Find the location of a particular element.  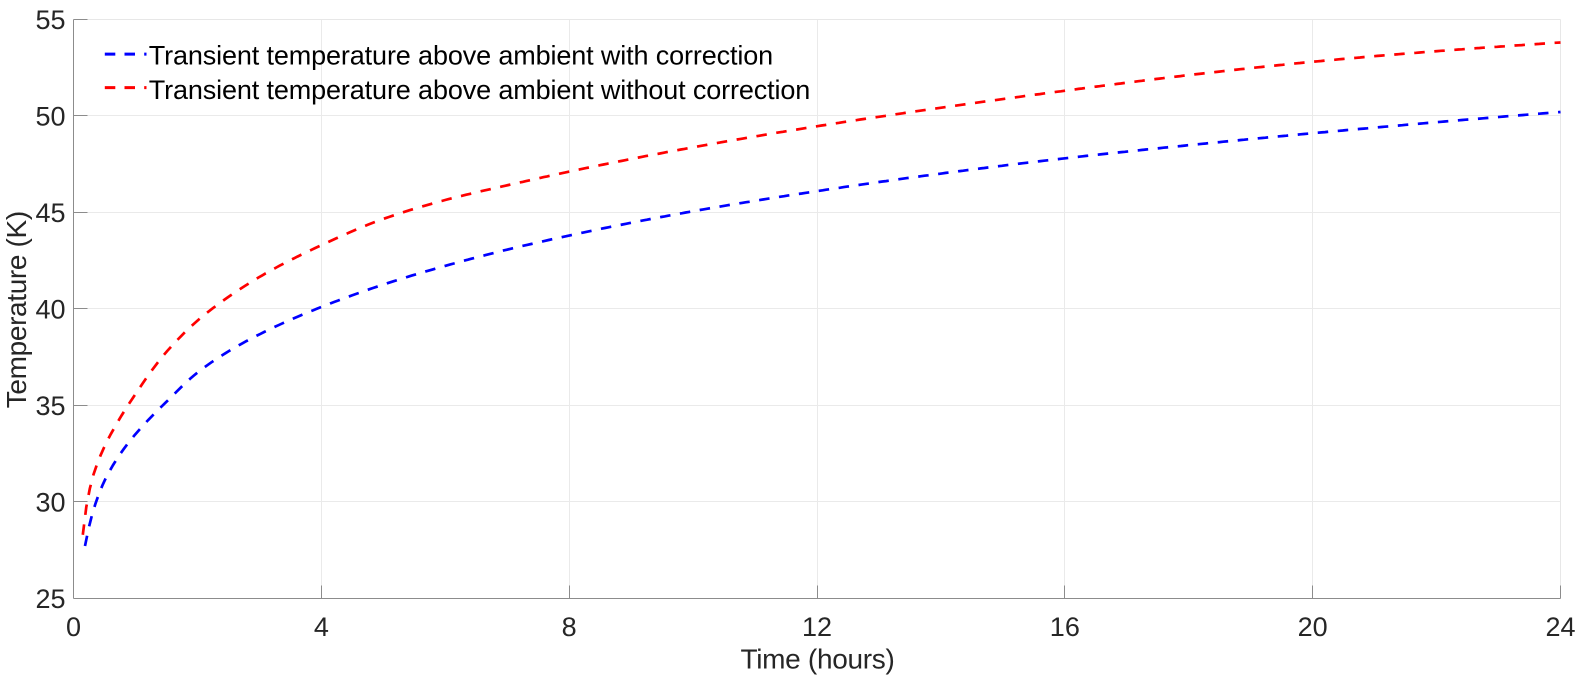

x-tick-label: 16 is located at coordinates (1065, 627).